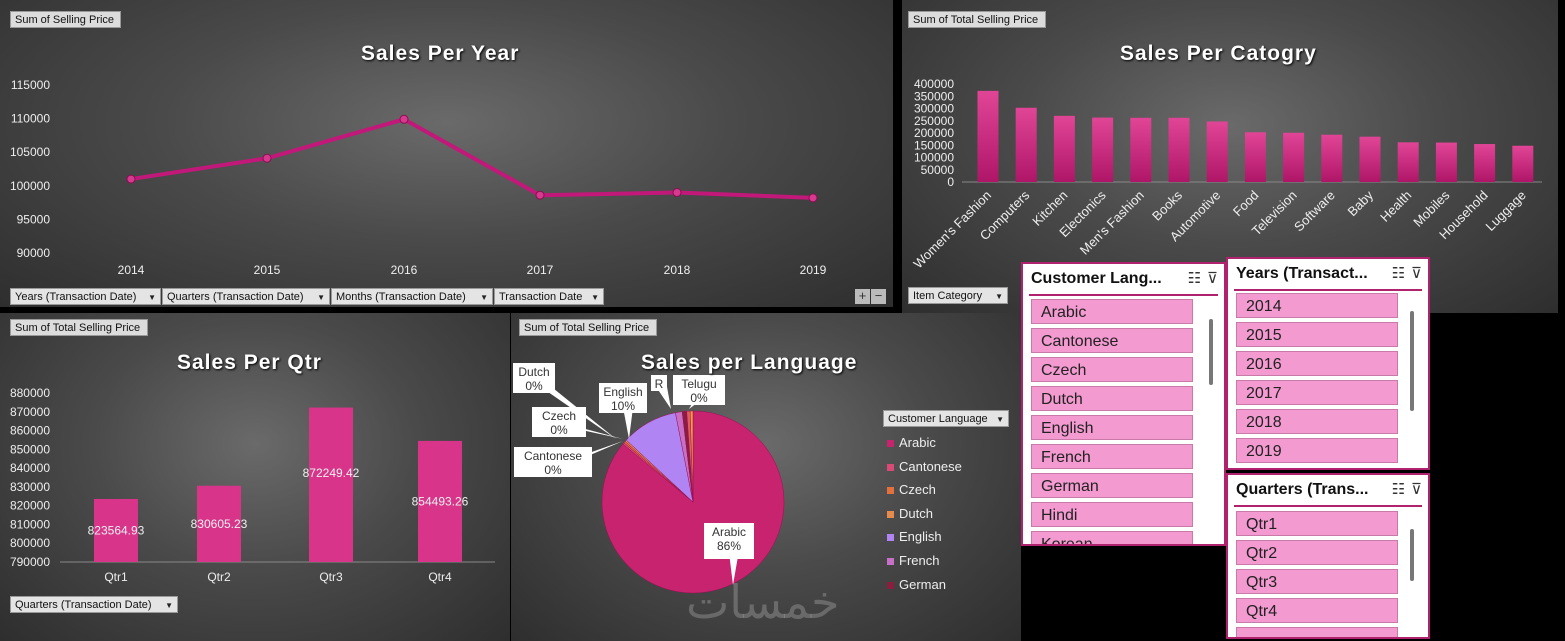 Image resolution: width=1565 pixels, height=641 pixels. I want to click on legend-item: Arabic, so click(924, 443).